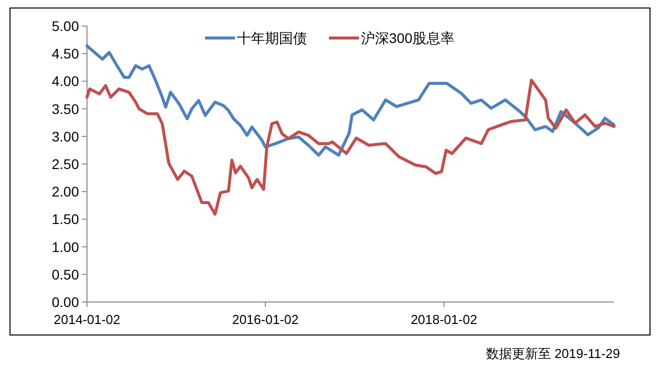 This screenshot has width=660, height=376. I want to click on legend-label: 十年期国债, so click(272, 38).